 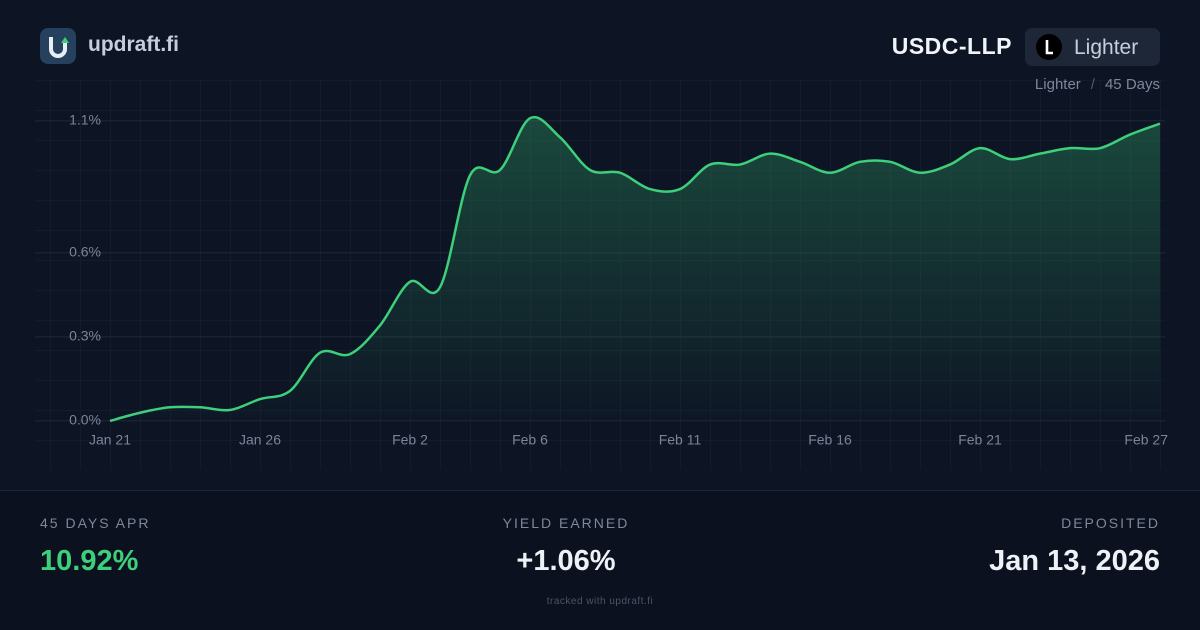 I want to click on stat-value: Jan 13, 2026, so click(x=1074, y=561).